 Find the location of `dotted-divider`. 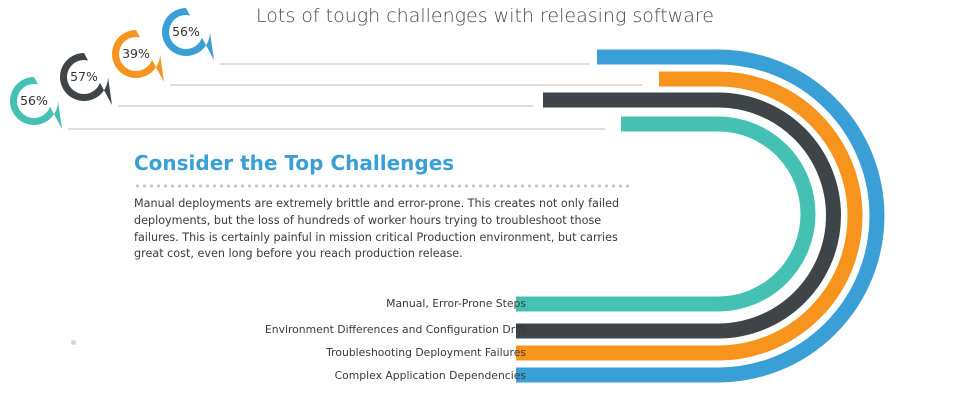

dotted-divider is located at coordinates (383, 186).